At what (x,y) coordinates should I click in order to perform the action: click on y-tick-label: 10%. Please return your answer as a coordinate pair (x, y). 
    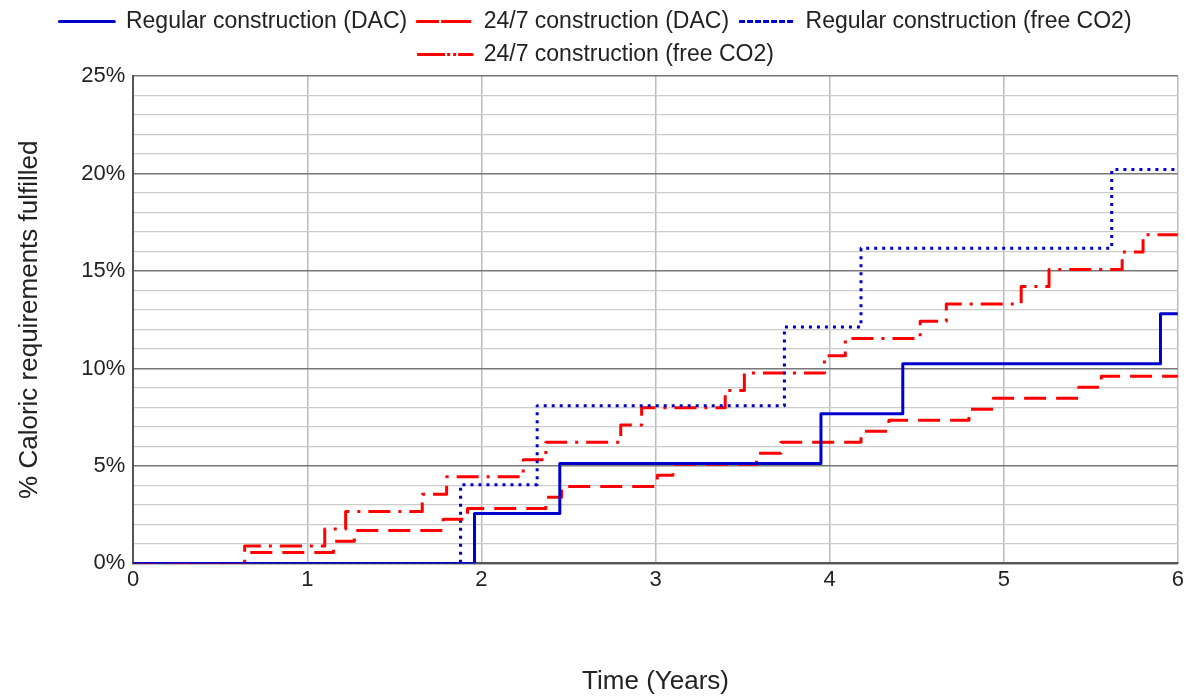
    Looking at the image, I should click on (103, 367).